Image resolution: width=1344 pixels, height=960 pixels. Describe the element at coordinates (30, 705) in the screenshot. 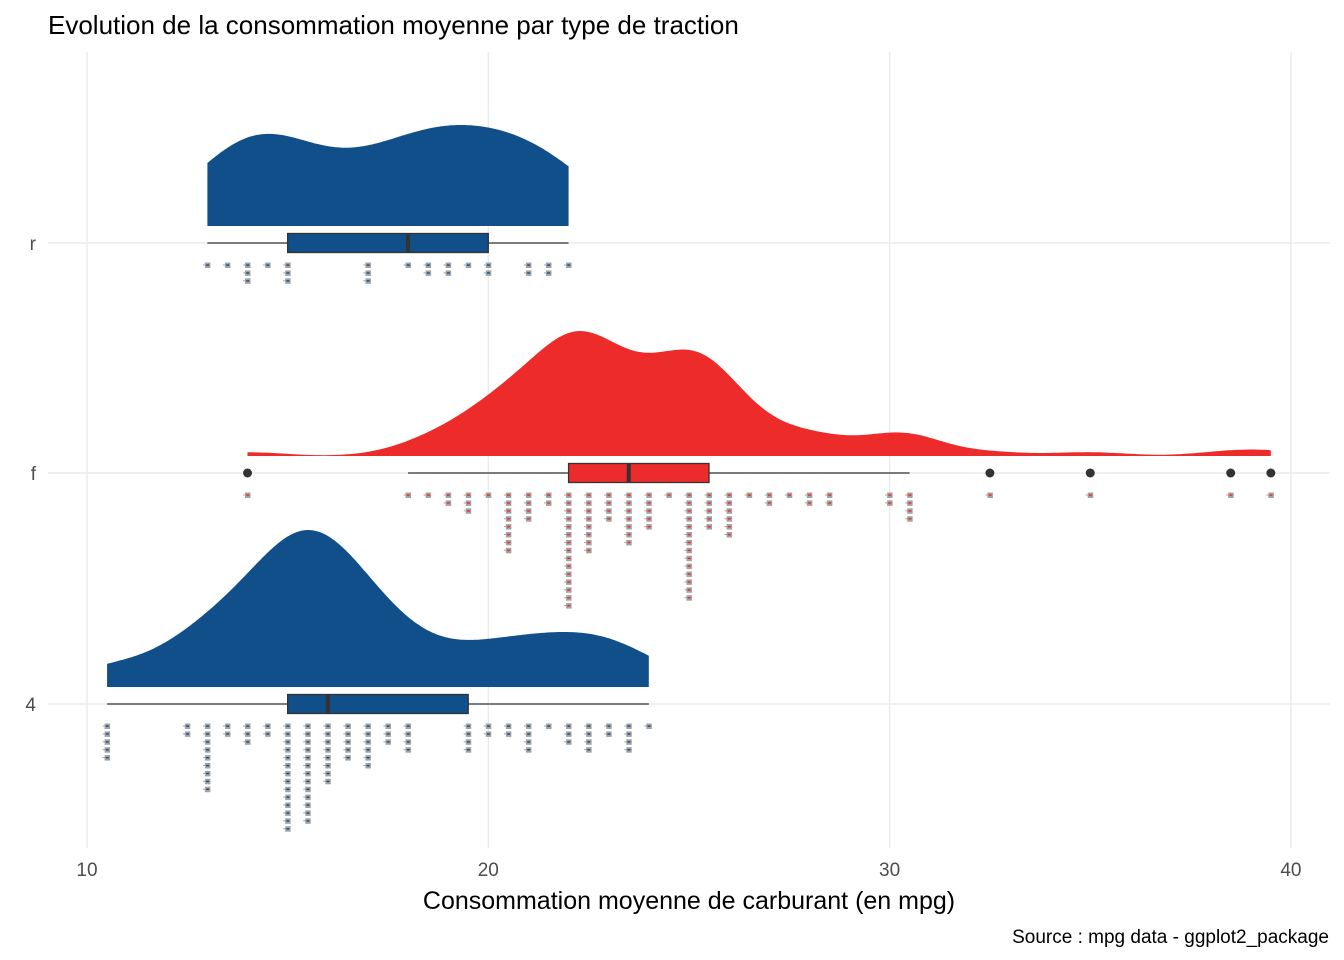

I see `y-tick-label: 4` at that location.